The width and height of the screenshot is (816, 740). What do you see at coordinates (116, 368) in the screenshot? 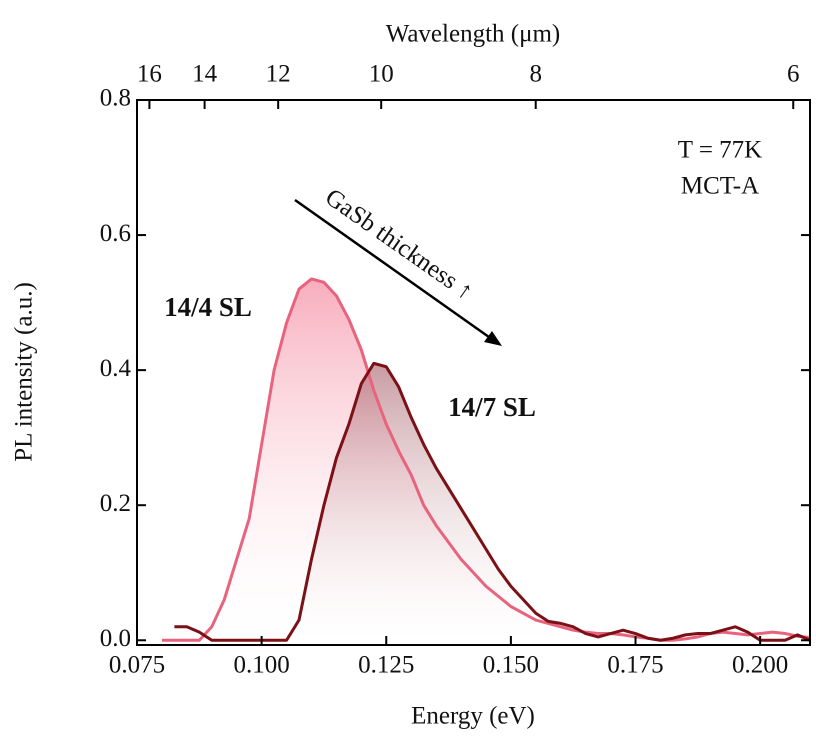
I see `y-tick-label: 0.4` at bounding box center [116, 368].